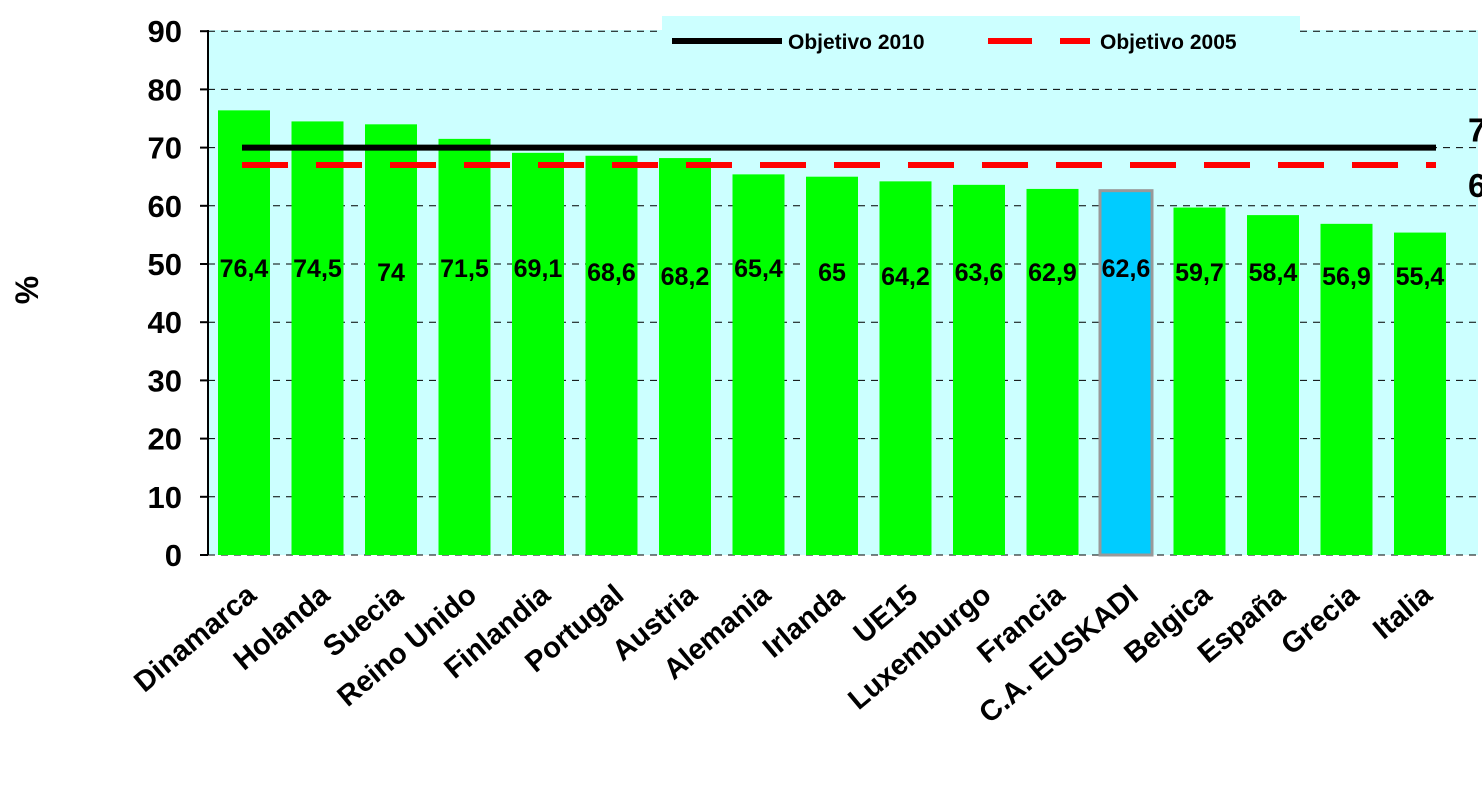 The width and height of the screenshot is (1482, 790). I want to click on x-category-label: Grecia, so click(1320, 619).